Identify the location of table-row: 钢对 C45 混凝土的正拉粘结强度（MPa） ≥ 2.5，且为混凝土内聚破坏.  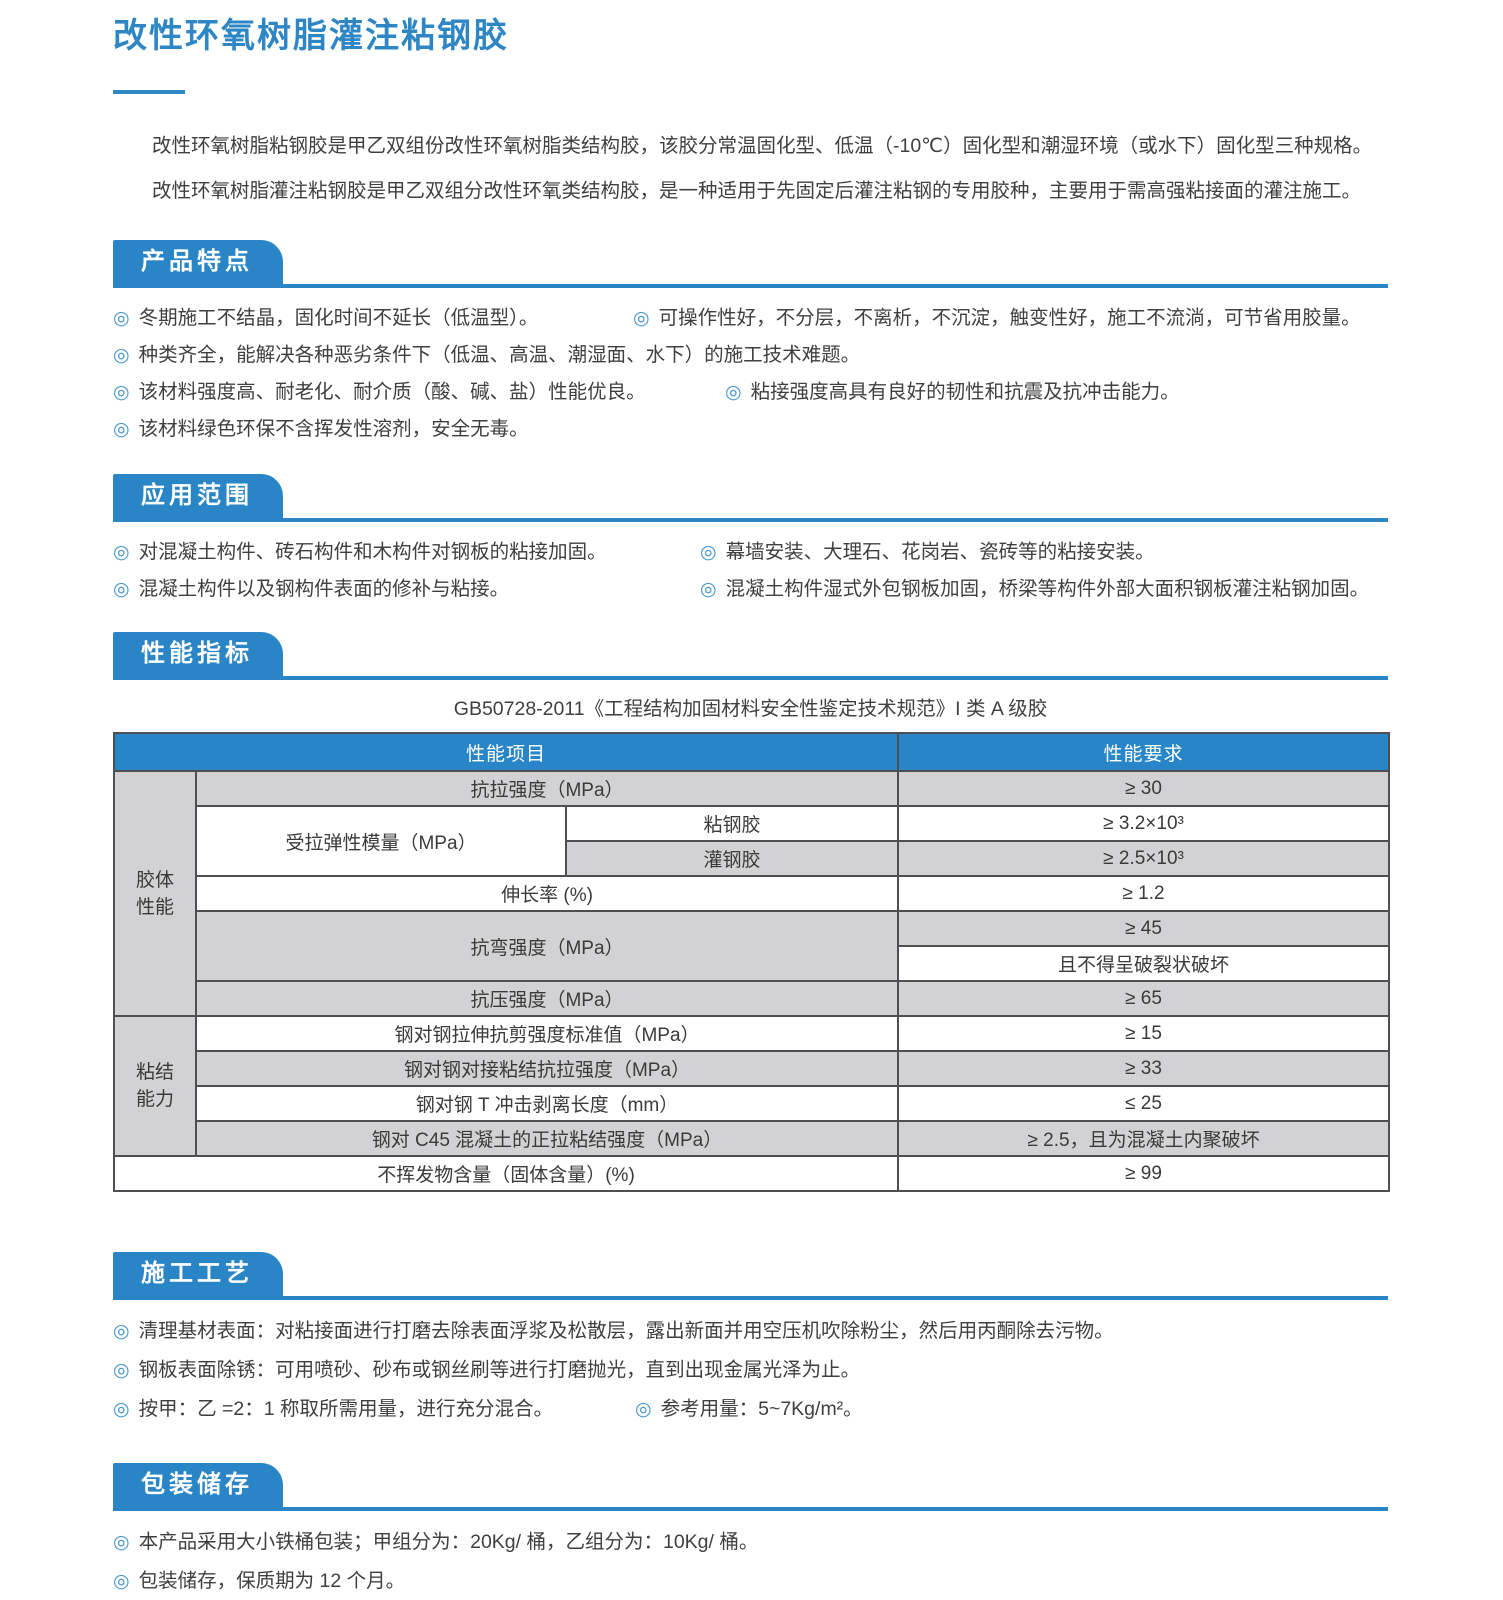
(752, 1138).